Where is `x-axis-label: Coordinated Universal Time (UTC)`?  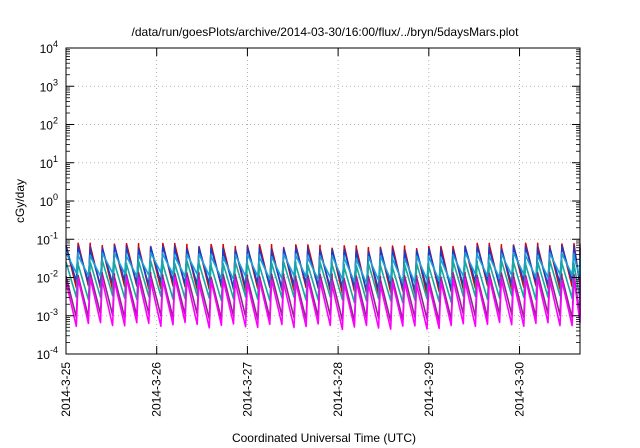 x-axis-label: Coordinated Universal Time (UTC) is located at coordinates (324, 438).